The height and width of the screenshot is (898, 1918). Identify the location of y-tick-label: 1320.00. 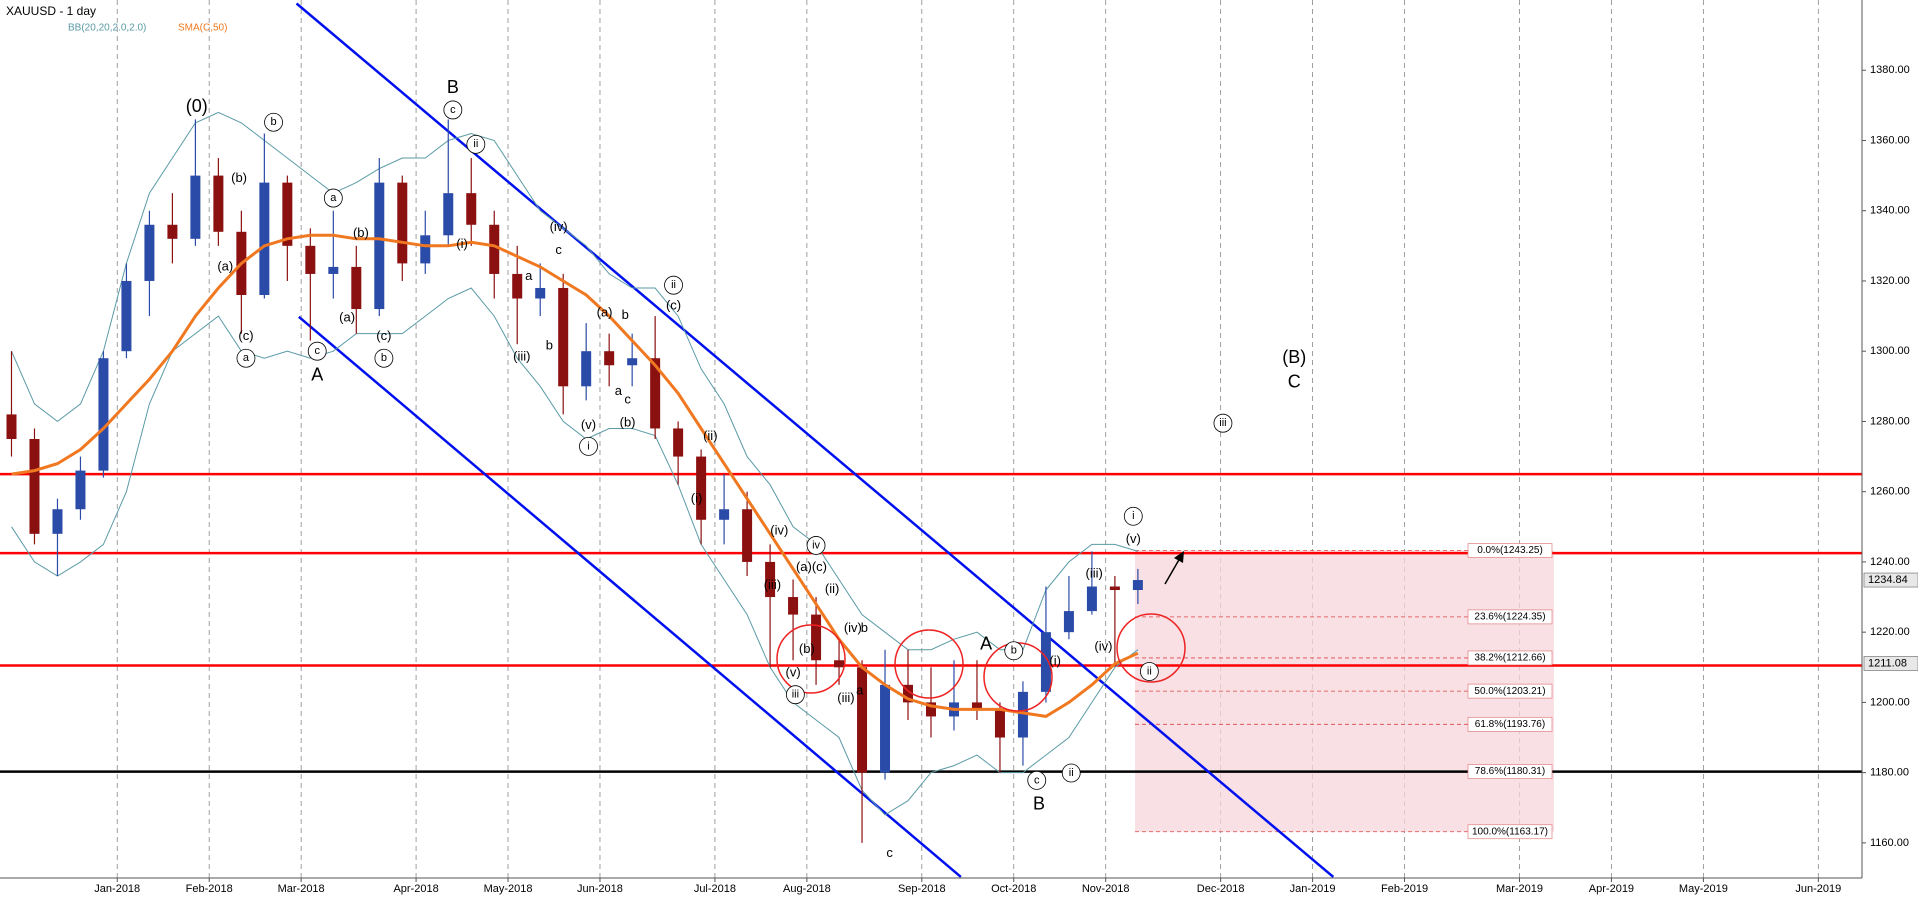
(1890, 281).